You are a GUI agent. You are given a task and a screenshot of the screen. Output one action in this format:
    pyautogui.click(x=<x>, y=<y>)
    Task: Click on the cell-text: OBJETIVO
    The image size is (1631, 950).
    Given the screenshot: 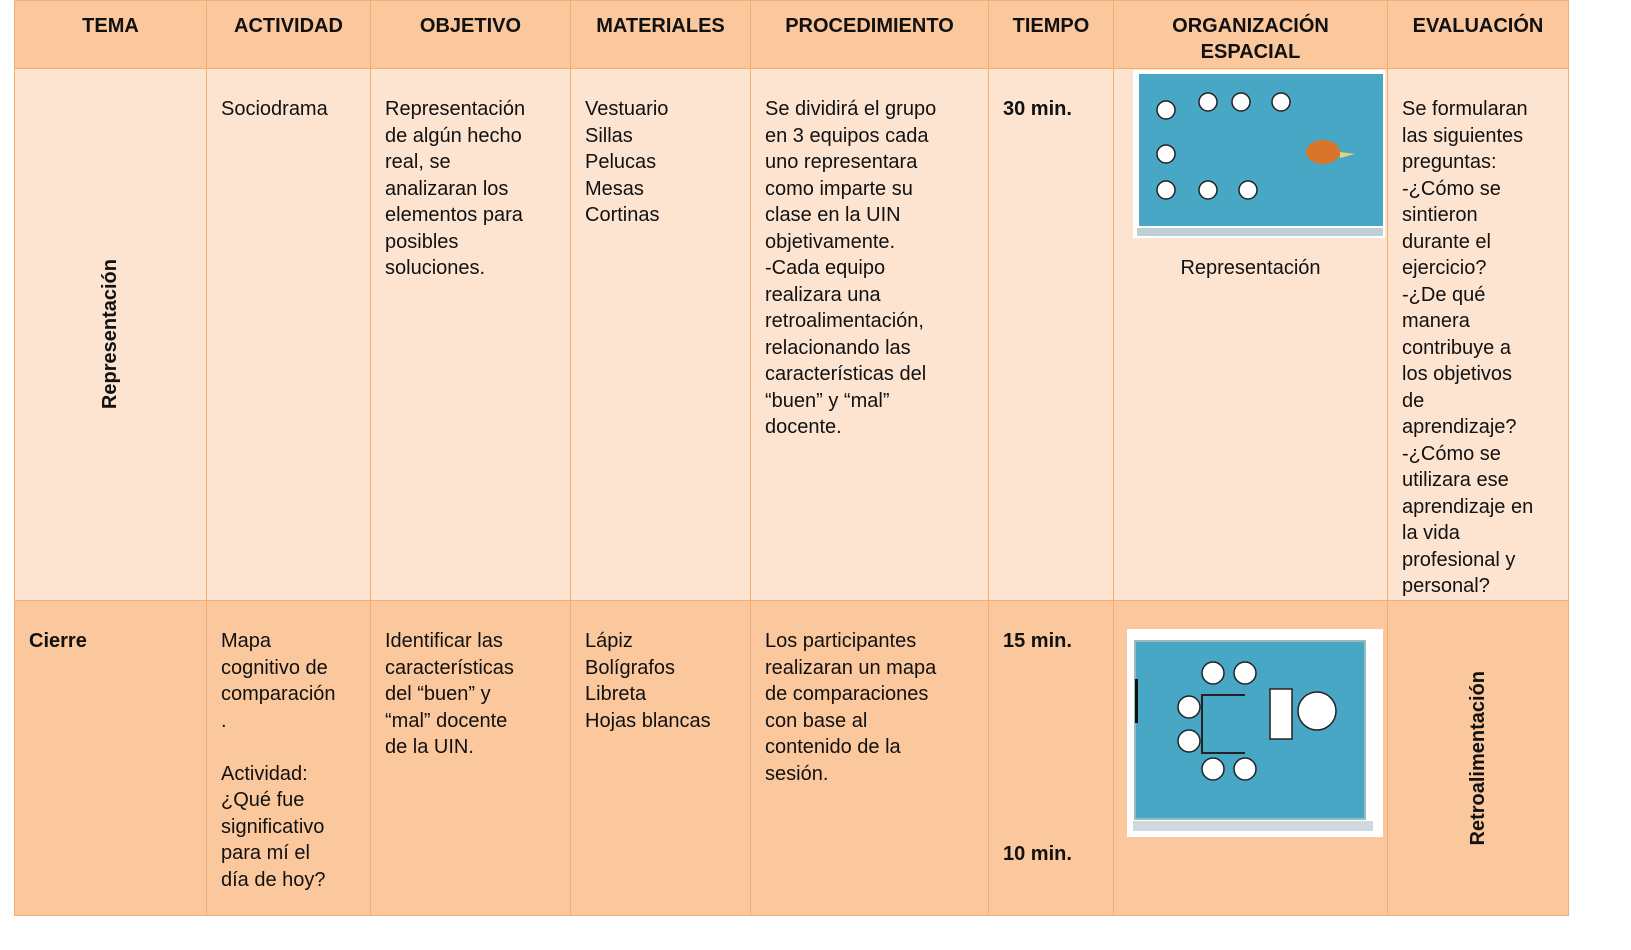 What is the action you would take?
    pyautogui.click(x=470, y=26)
    